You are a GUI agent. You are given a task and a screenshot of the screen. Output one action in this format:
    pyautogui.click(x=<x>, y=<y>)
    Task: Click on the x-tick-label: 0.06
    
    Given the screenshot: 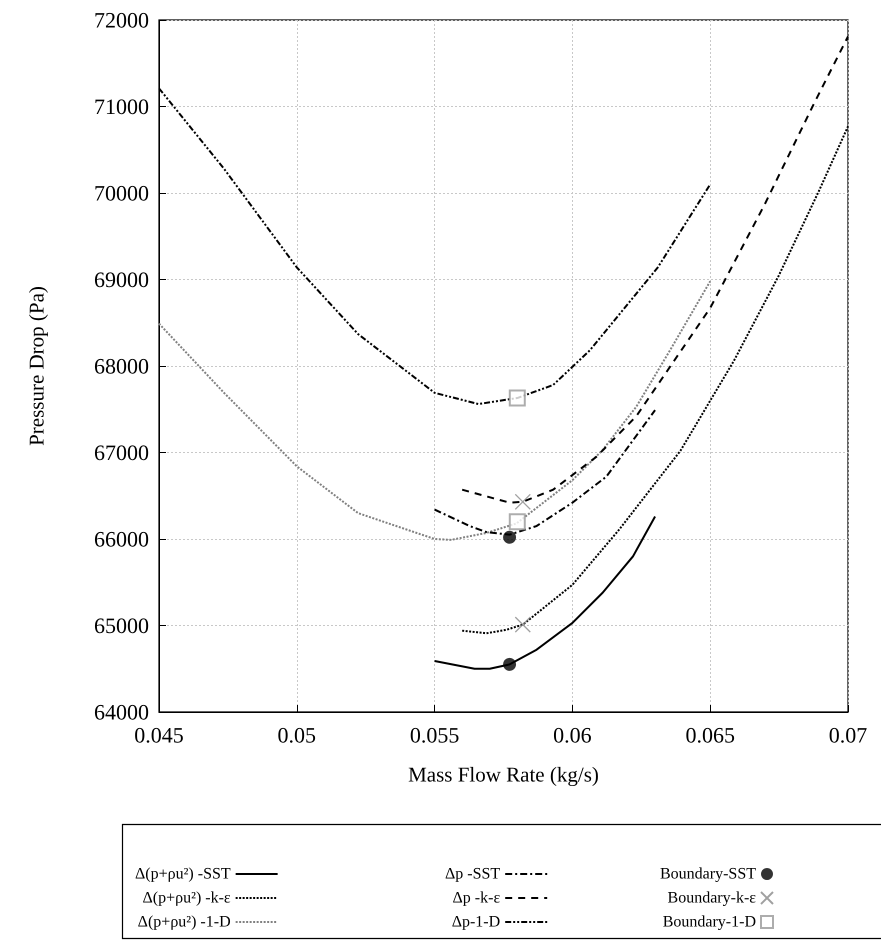 What is the action you would take?
    pyautogui.click(x=572, y=735)
    